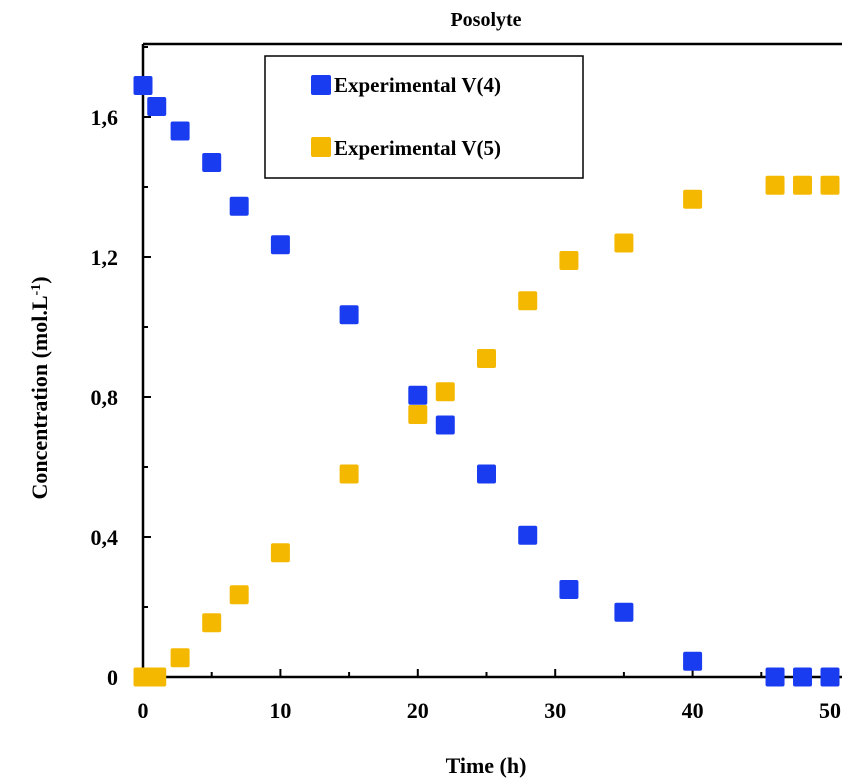 Image resolution: width=845 pixels, height=783 pixels. Describe the element at coordinates (424, 117) in the screenshot. I see `legend: Experimental V(4) Experimental V(5)` at that location.